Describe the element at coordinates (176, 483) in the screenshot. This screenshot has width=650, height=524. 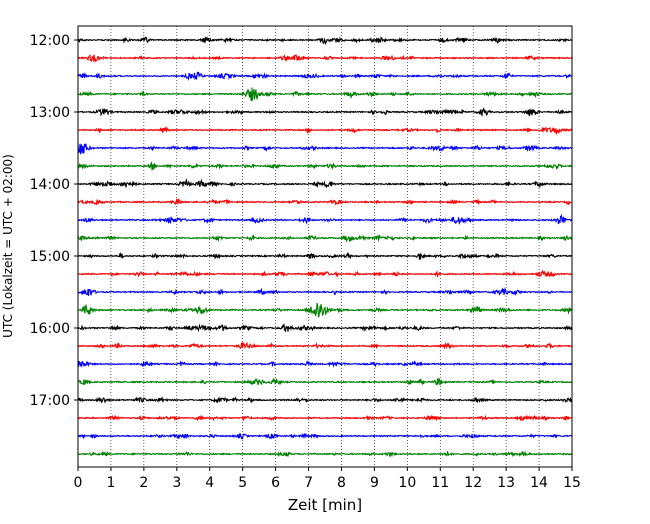
I see `x-tick-label: 3` at that location.